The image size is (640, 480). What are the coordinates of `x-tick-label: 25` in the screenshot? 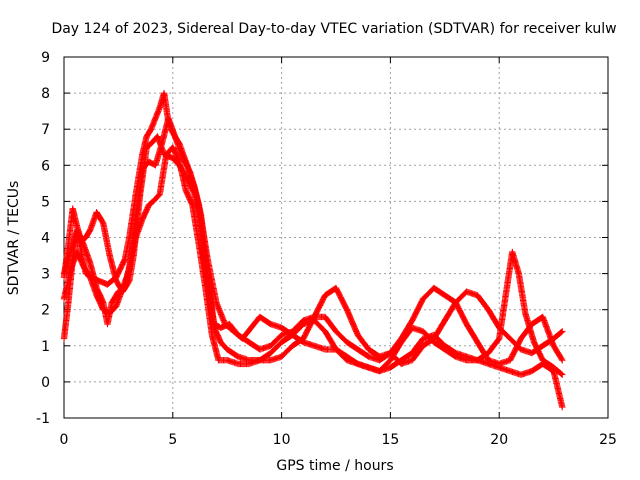 It's located at (608, 440).